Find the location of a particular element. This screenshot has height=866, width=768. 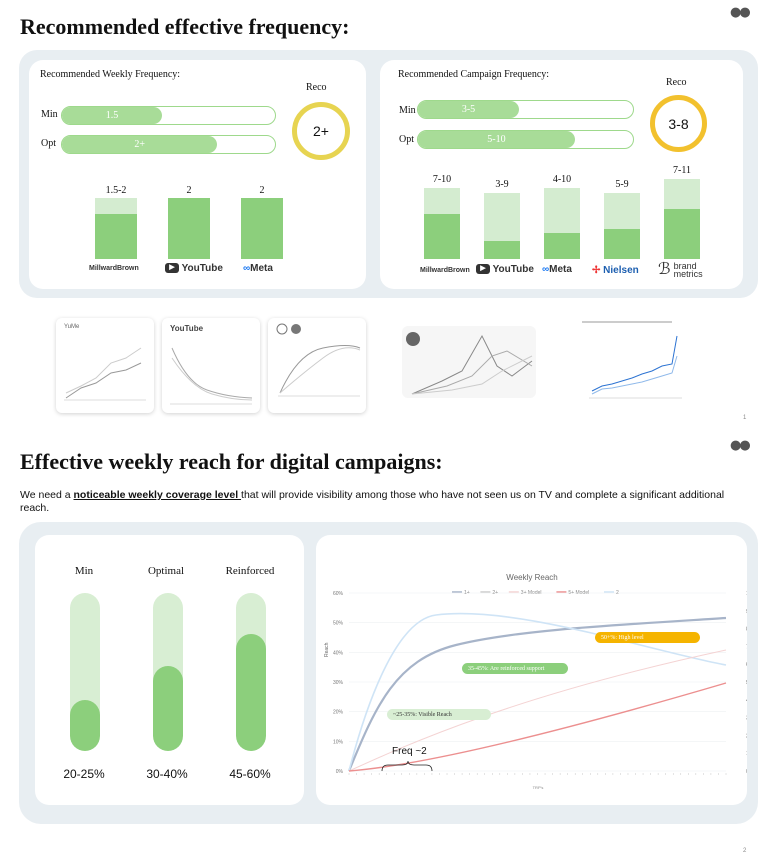

thumb-youtube-label: YouTube is located at coordinates (187, 328).